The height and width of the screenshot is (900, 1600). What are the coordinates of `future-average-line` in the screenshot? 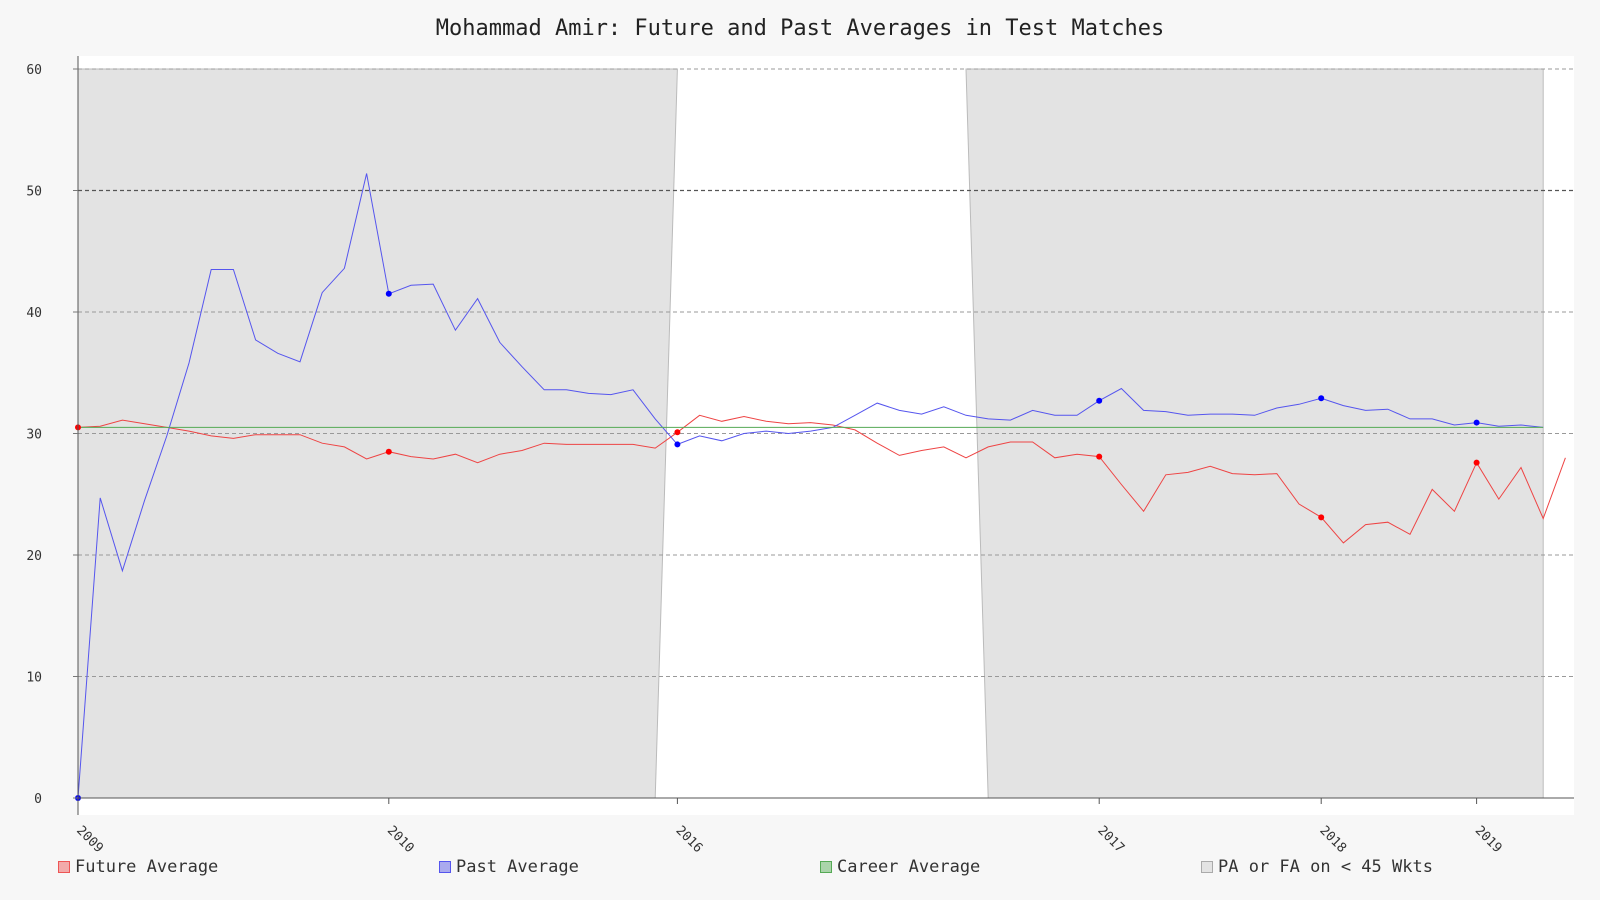 It's located at (821, 479).